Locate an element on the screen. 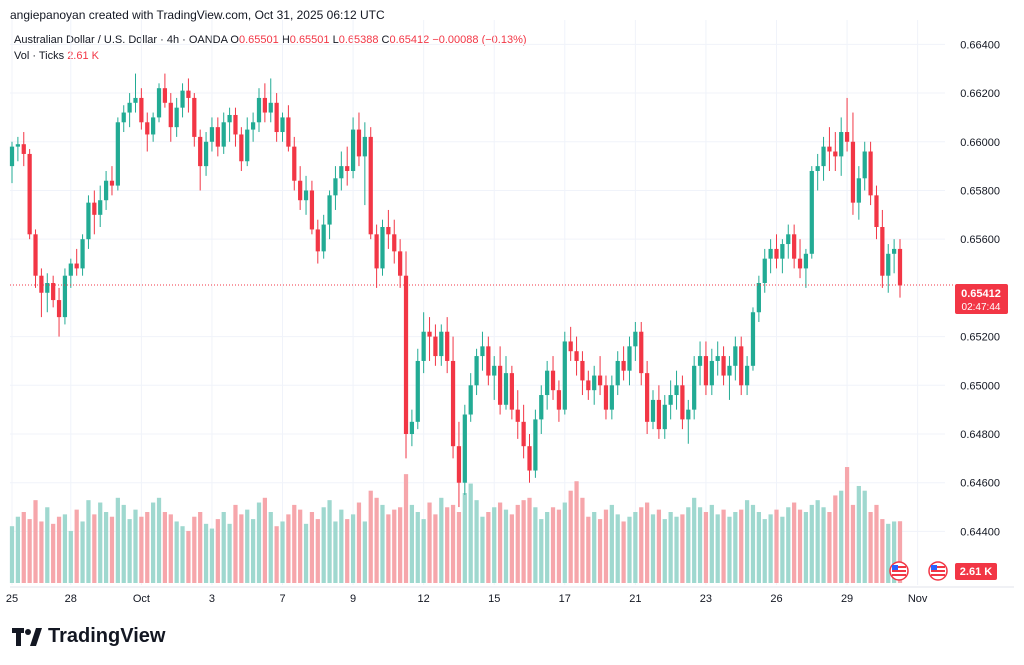  us-flag-icon is located at coordinates (938, 571).